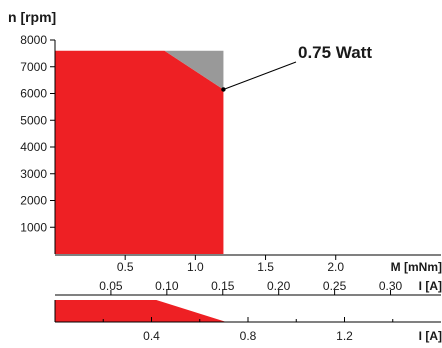 This screenshot has height=348, width=442. Describe the element at coordinates (335, 267) in the screenshot. I see `torque-tick-label-3: 2.0` at that location.